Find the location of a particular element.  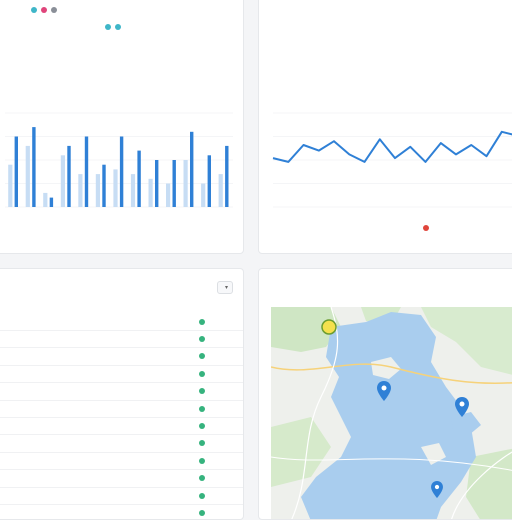

line-chart is located at coordinates (392, 160).